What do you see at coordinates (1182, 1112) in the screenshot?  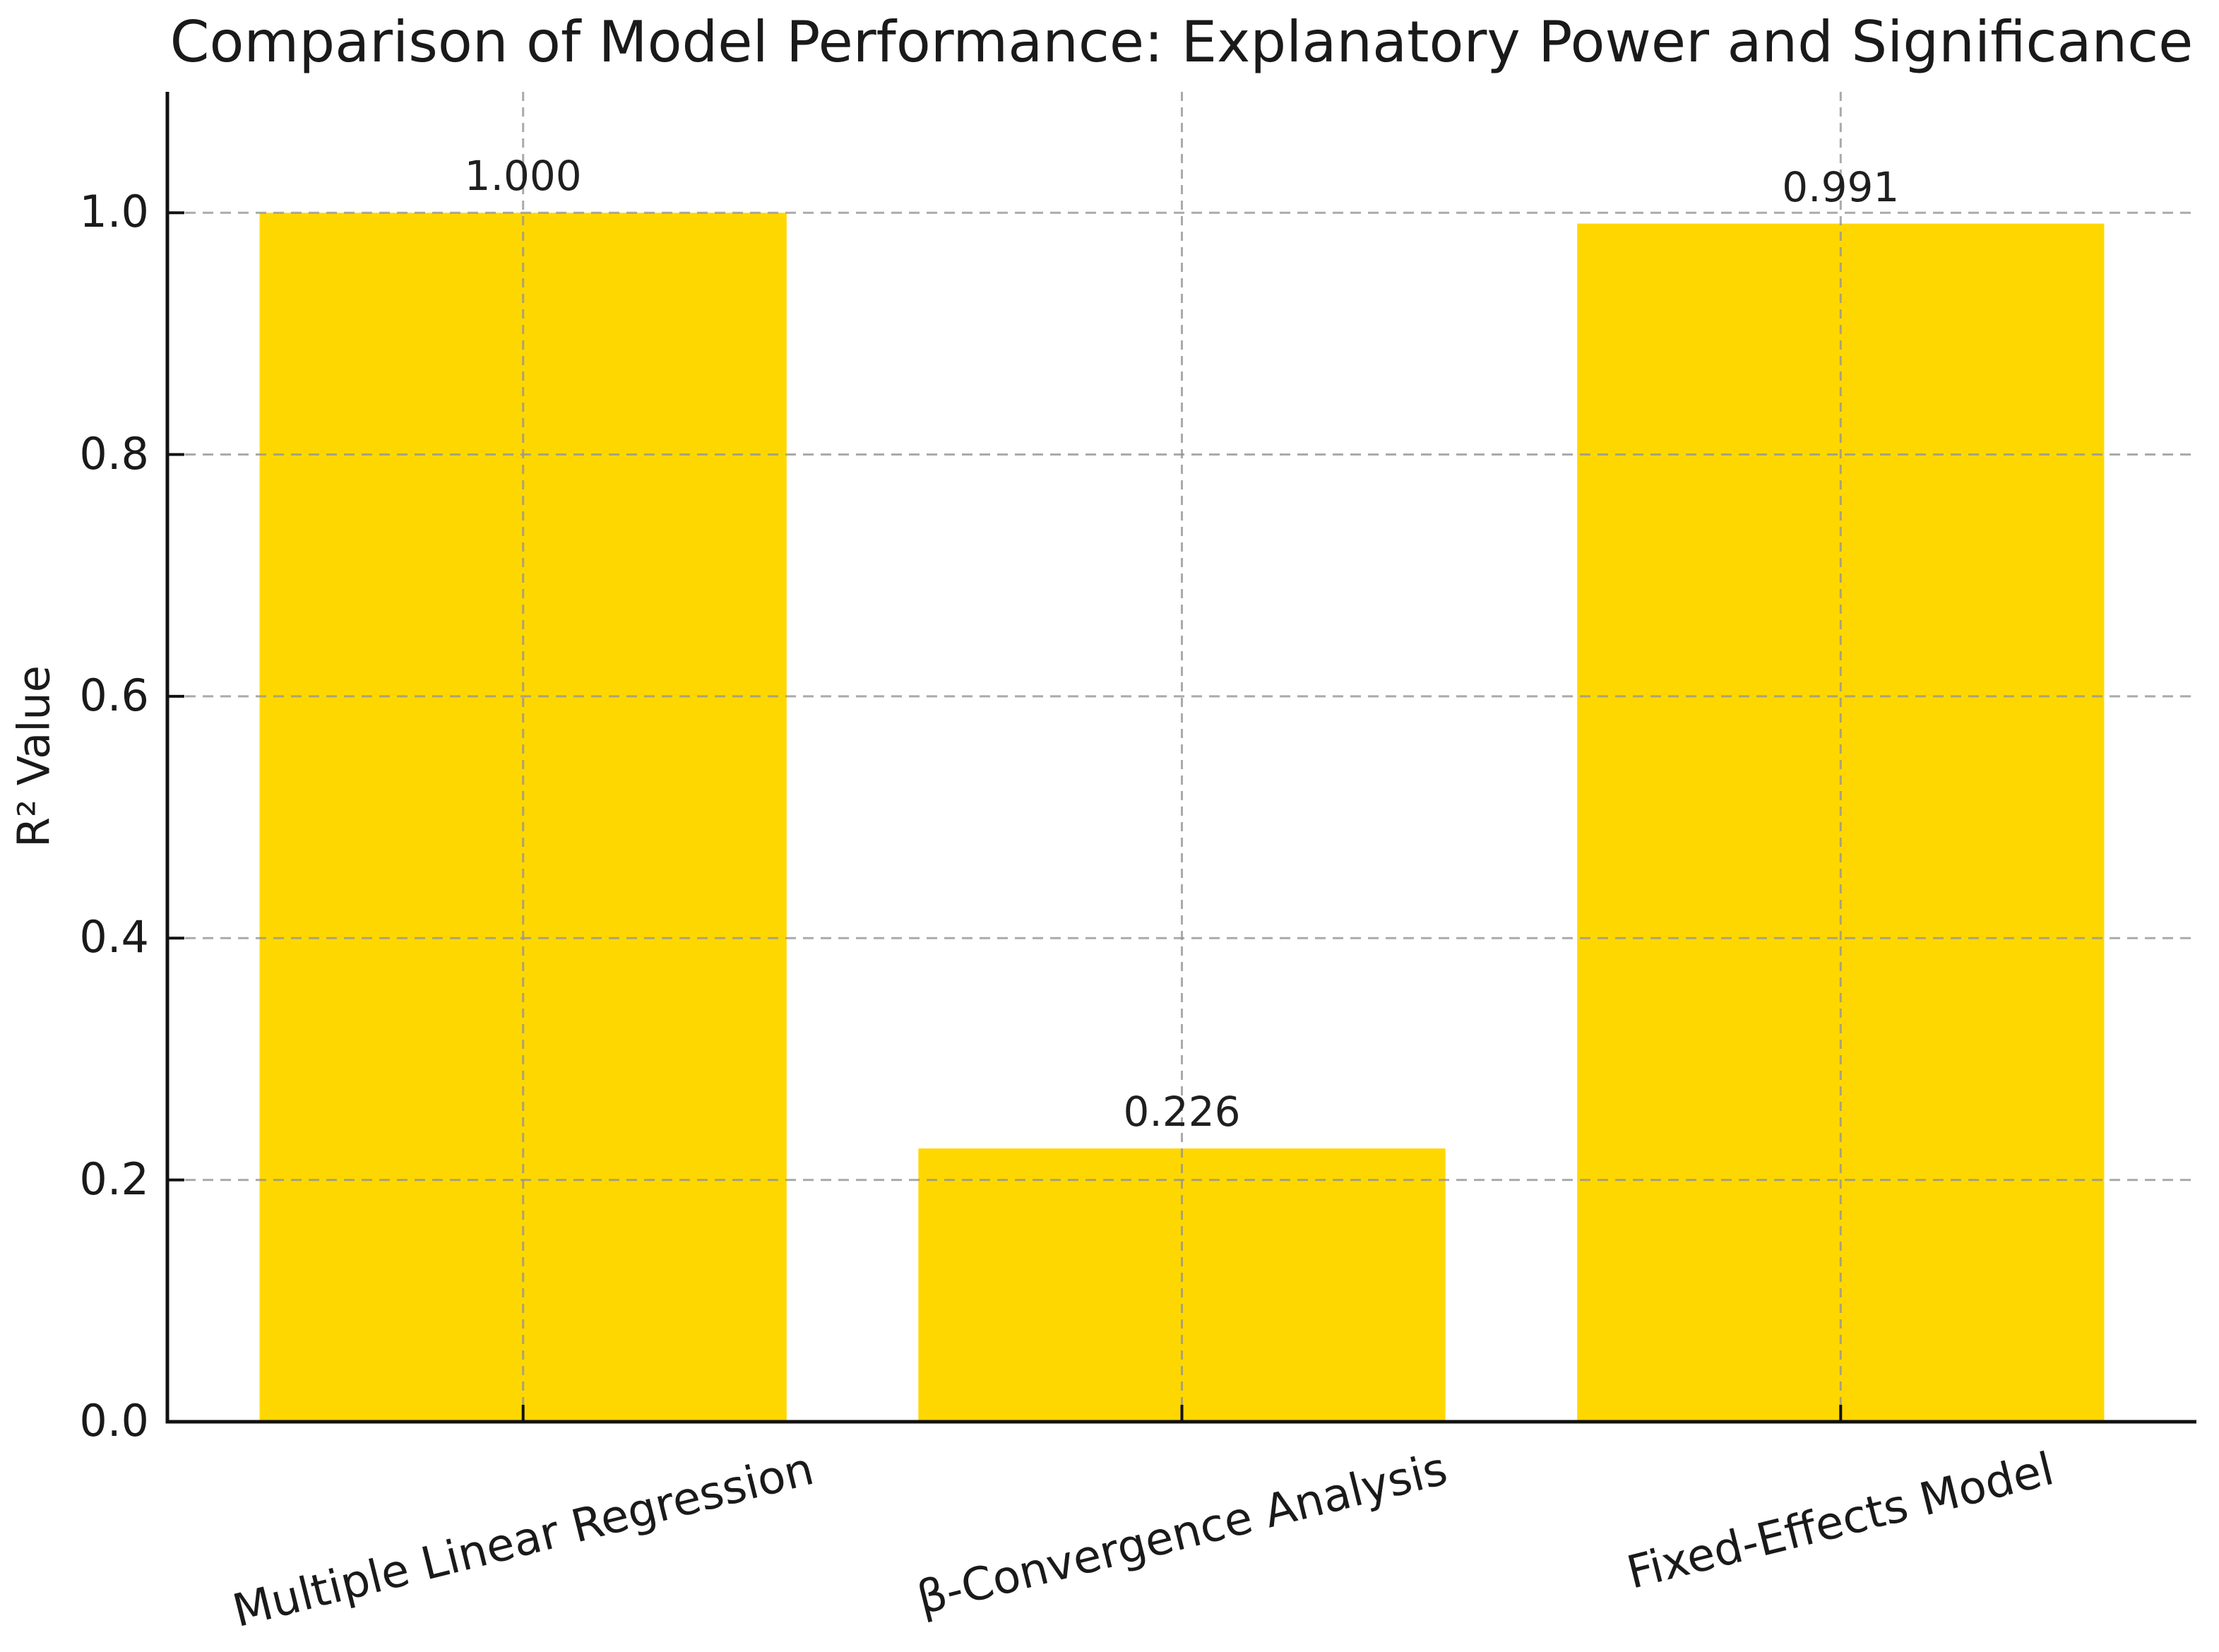 I see `bar-value-label-β-convergence-analysis: 0.226` at bounding box center [1182, 1112].